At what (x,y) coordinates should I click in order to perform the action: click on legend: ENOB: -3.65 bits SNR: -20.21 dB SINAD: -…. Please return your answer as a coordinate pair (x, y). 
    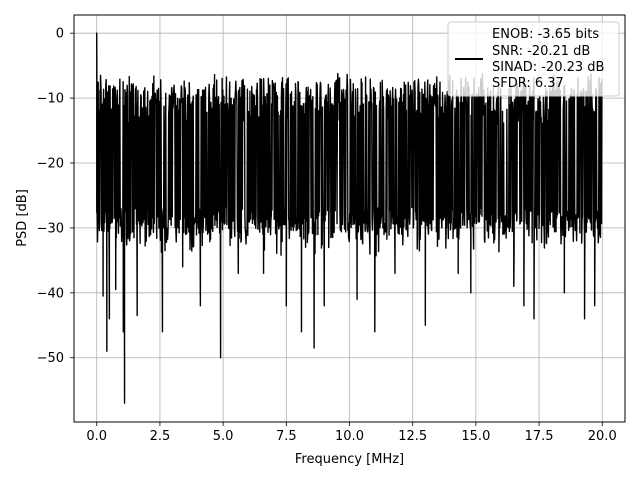
    Looking at the image, I should click on (533, 59).